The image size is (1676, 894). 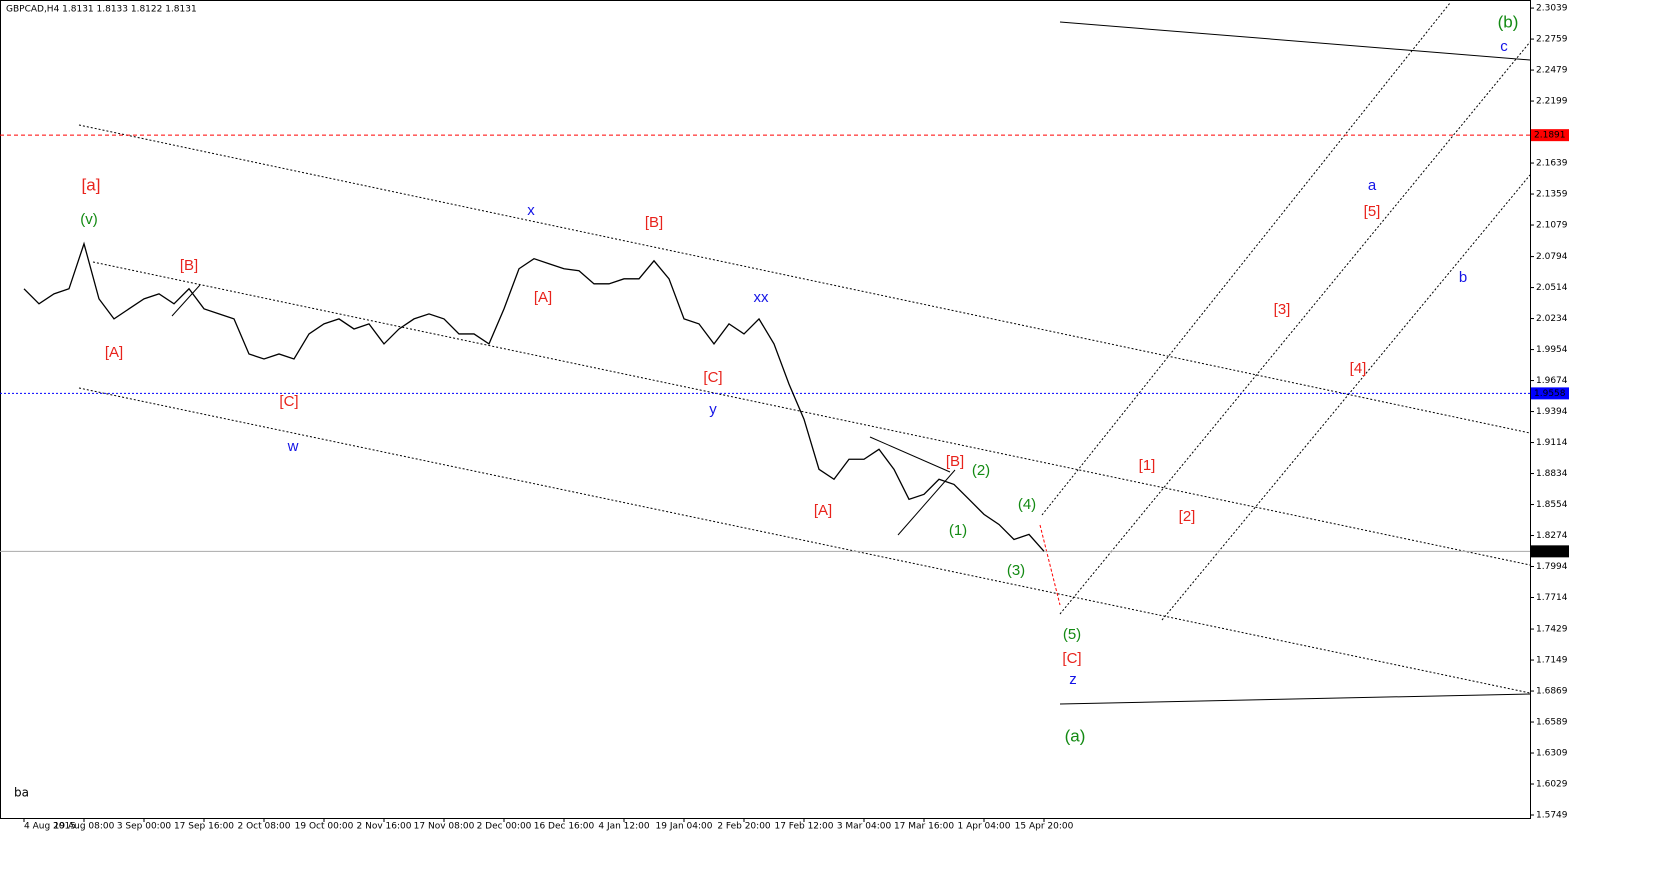 What do you see at coordinates (1504, 46) in the screenshot?
I see `wave-label: c` at bounding box center [1504, 46].